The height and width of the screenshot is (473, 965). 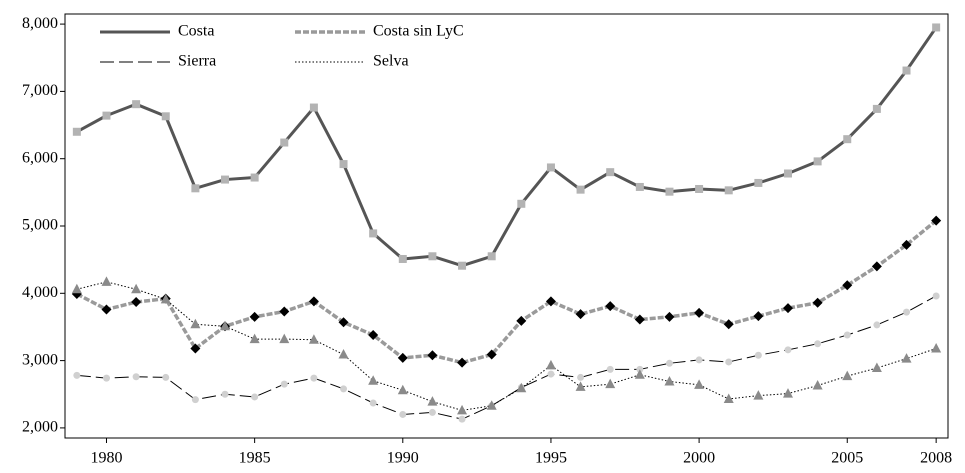 I want to click on legend-label: Costa sin LyC, so click(x=418, y=31).